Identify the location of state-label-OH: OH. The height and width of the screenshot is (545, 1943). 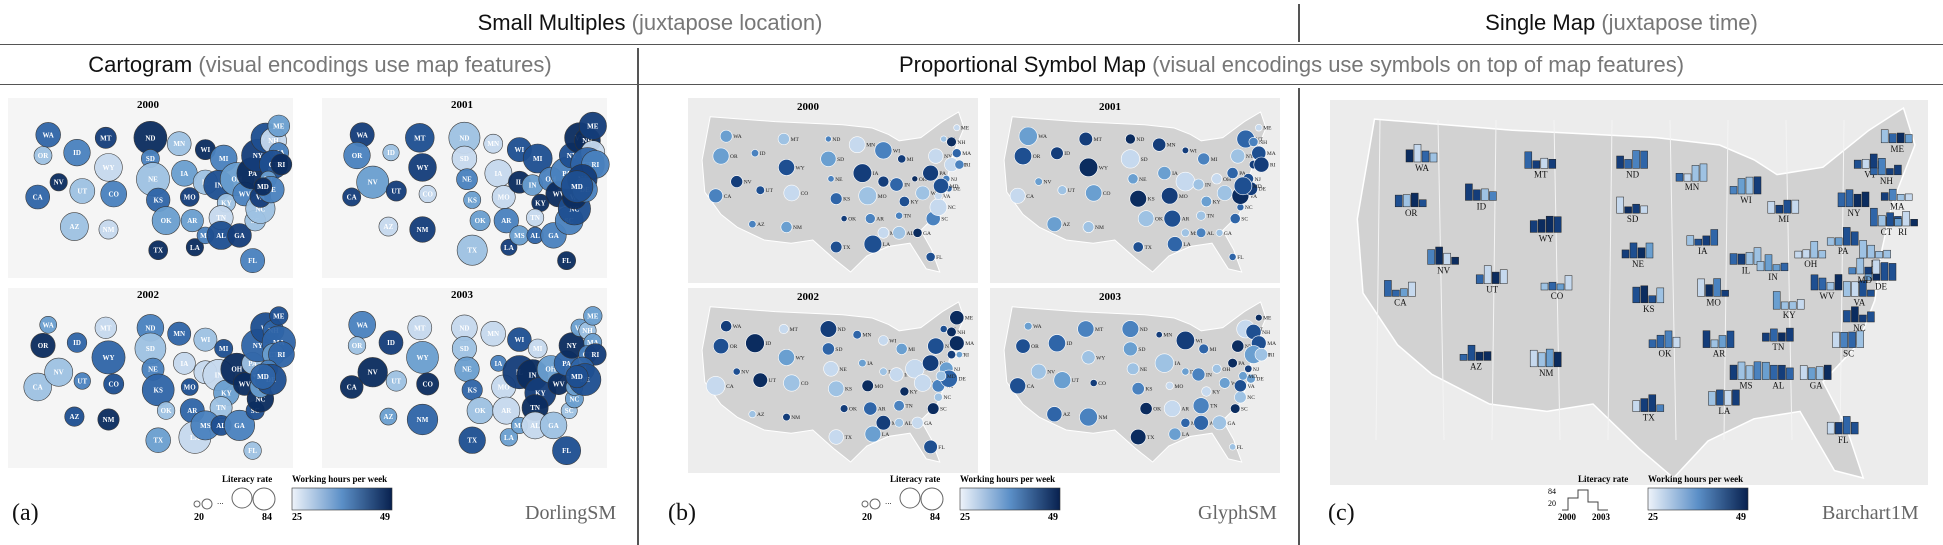
(550, 180).